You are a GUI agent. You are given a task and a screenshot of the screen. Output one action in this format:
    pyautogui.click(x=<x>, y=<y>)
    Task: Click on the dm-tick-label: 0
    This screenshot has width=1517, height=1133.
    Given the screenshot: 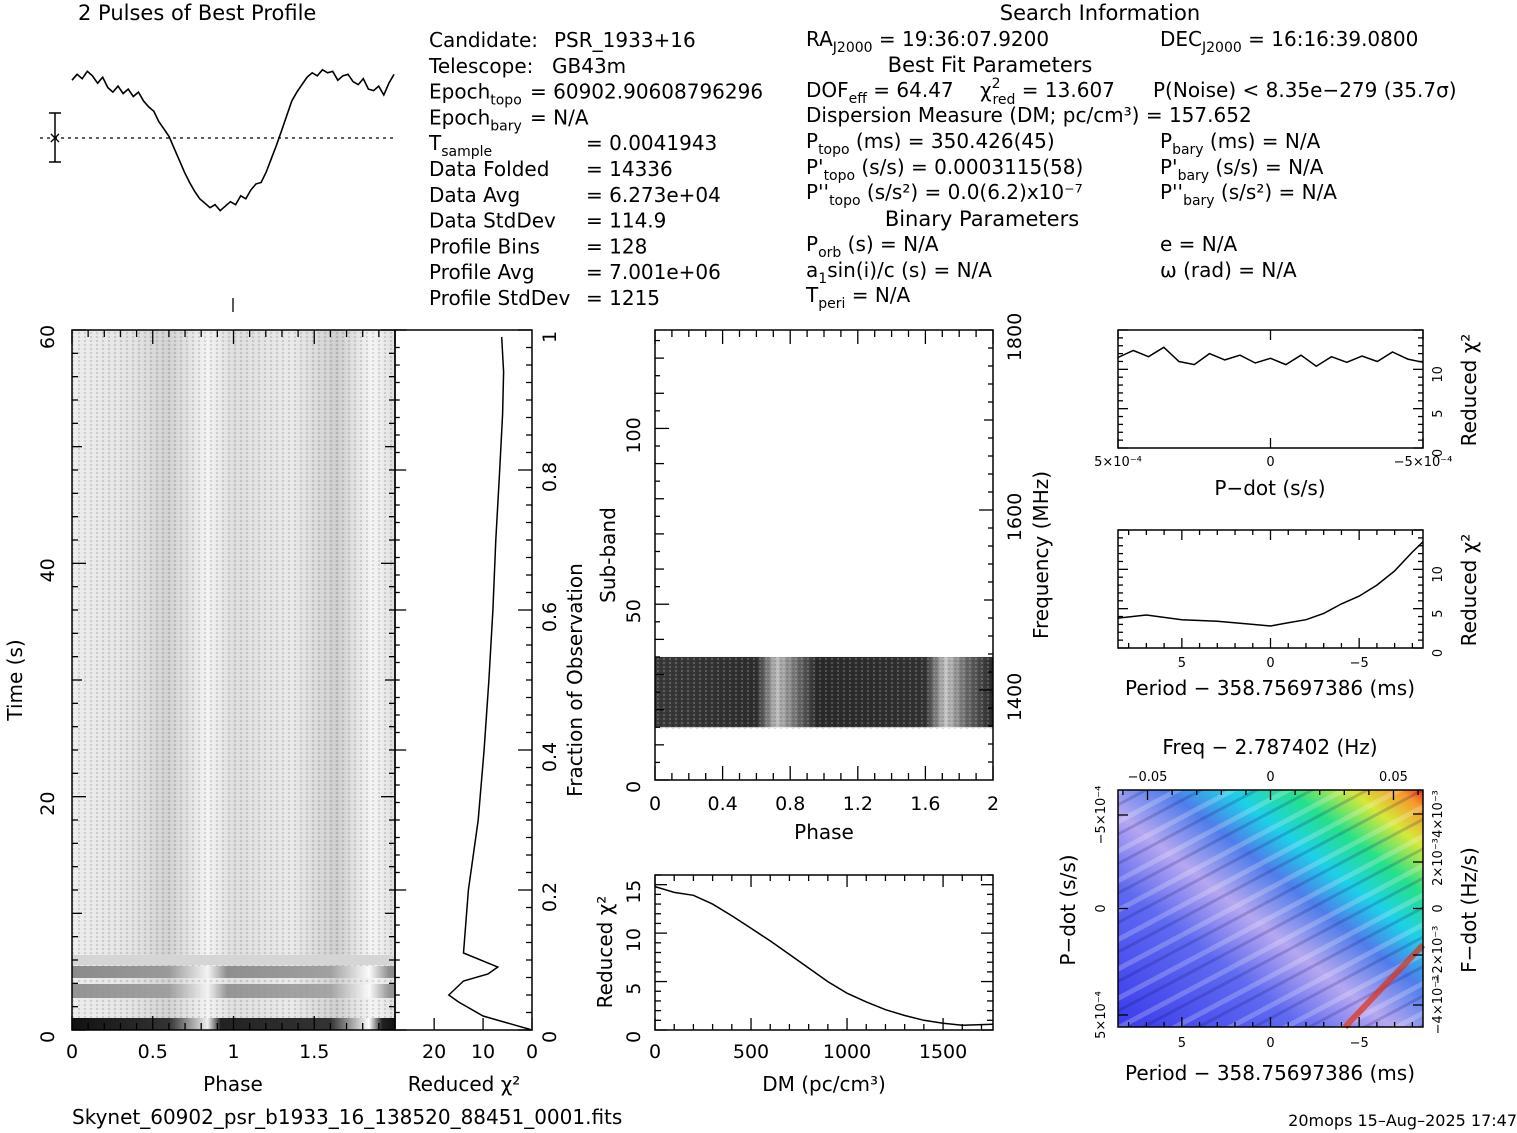 What is the action you would take?
    pyautogui.click(x=655, y=1052)
    